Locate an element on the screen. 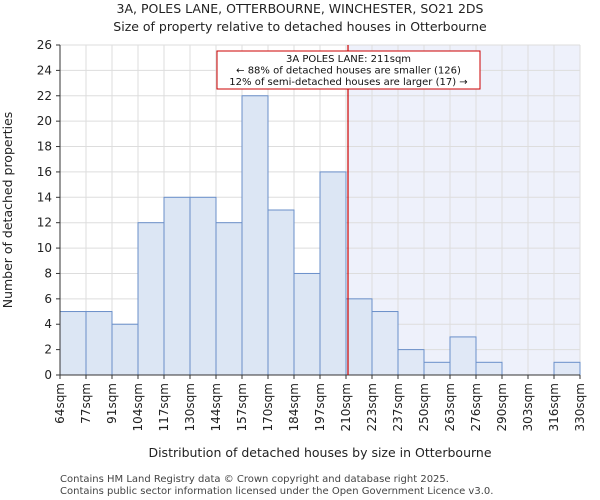  y-tick-label-3: 6 is located at coordinates (48, 299).